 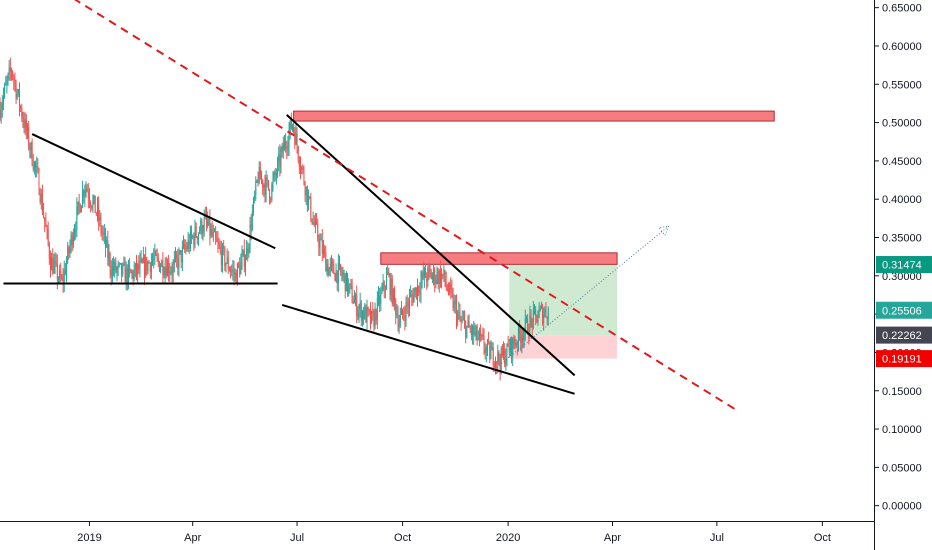 What do you see at coordinates (402, 538) in the screenshot?
I see `x-tick-label: Oct` at bounding box center [402, 538].